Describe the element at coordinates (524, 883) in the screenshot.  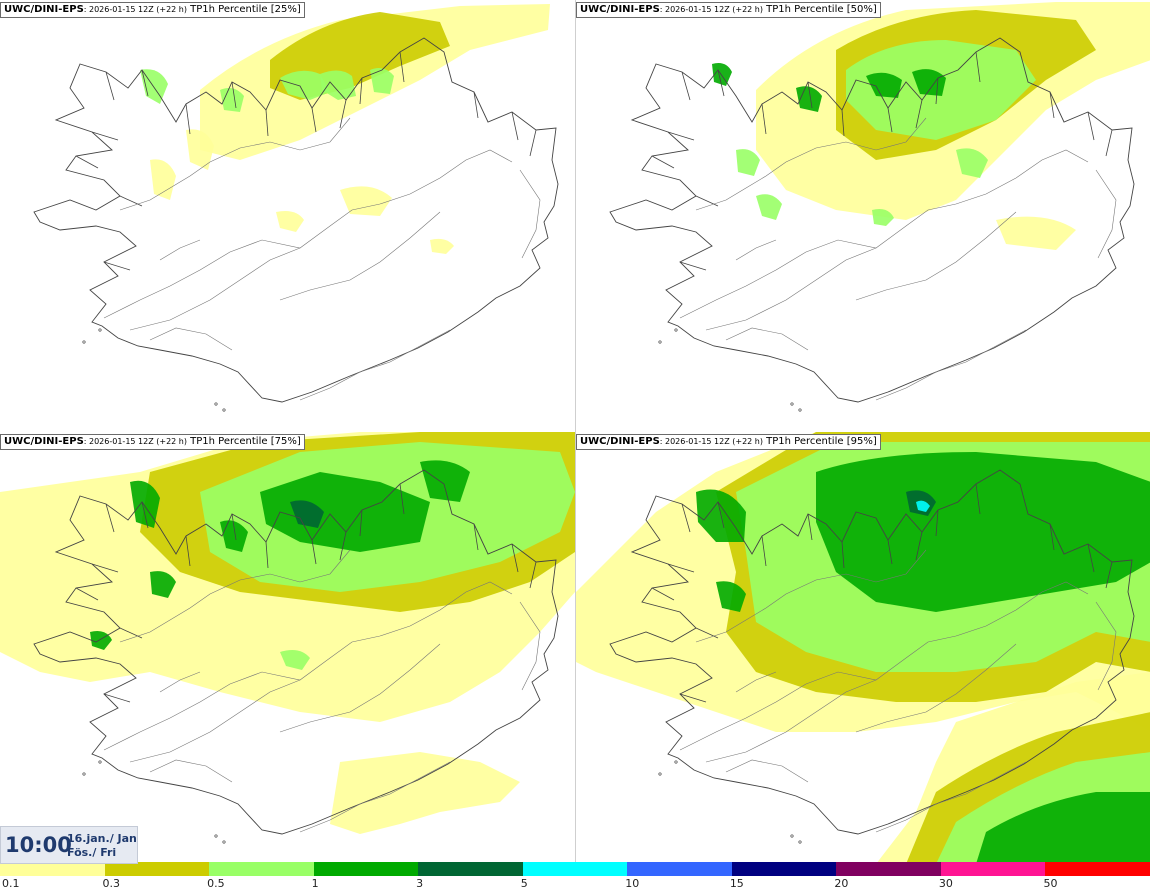
I see `colorbar-tick-label: 5` at that location.